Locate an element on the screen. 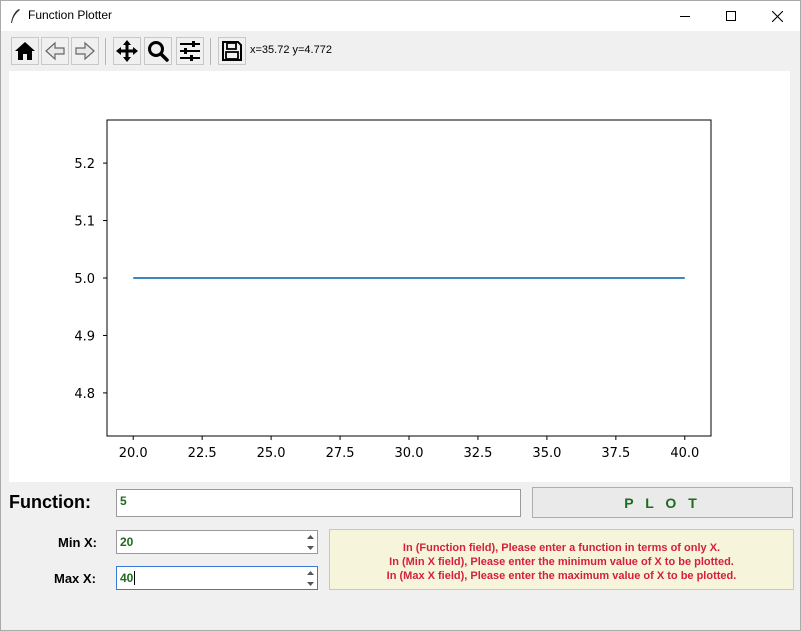  x-tick-label: 37.5 is located at coordinates (615, 453).